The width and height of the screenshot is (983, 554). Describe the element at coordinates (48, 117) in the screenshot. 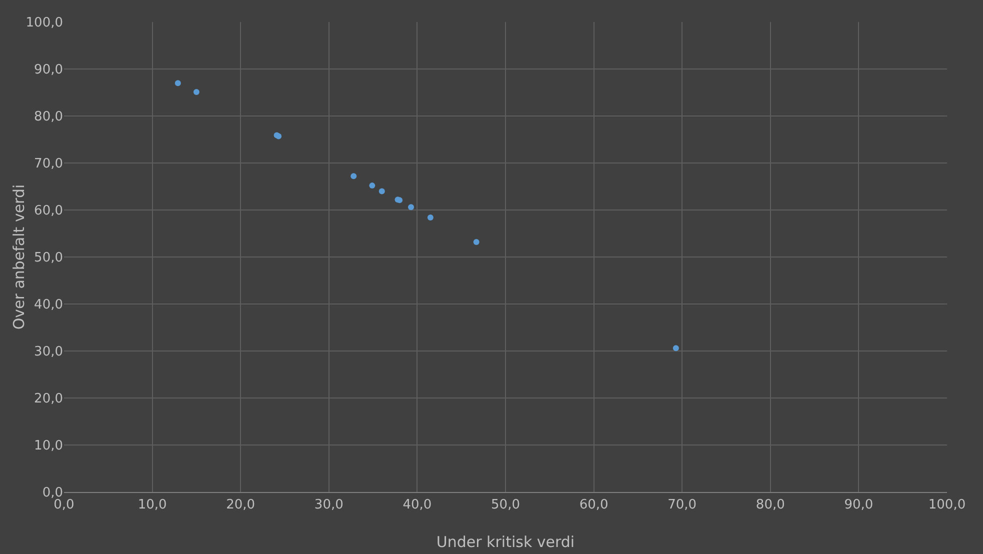

I see `y-tick-label: 80,0` at that location.